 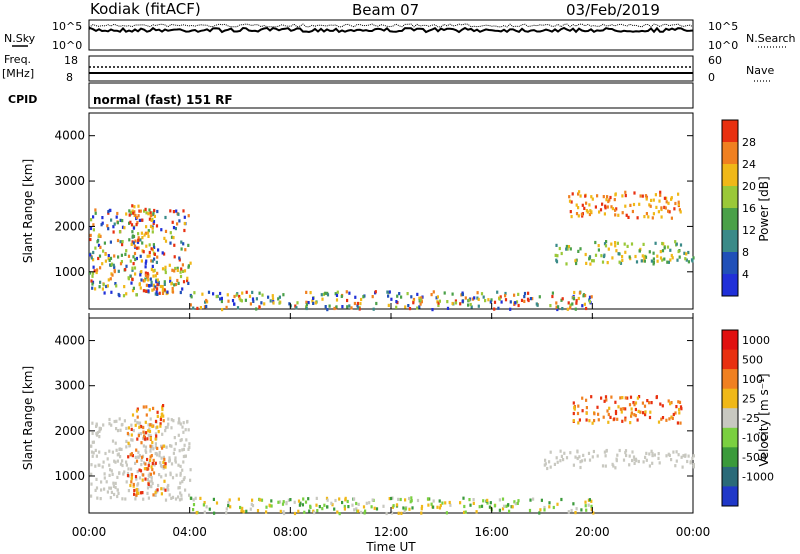 I want to click on colorbar-tick-label: -500, so click(x=754, y=457).